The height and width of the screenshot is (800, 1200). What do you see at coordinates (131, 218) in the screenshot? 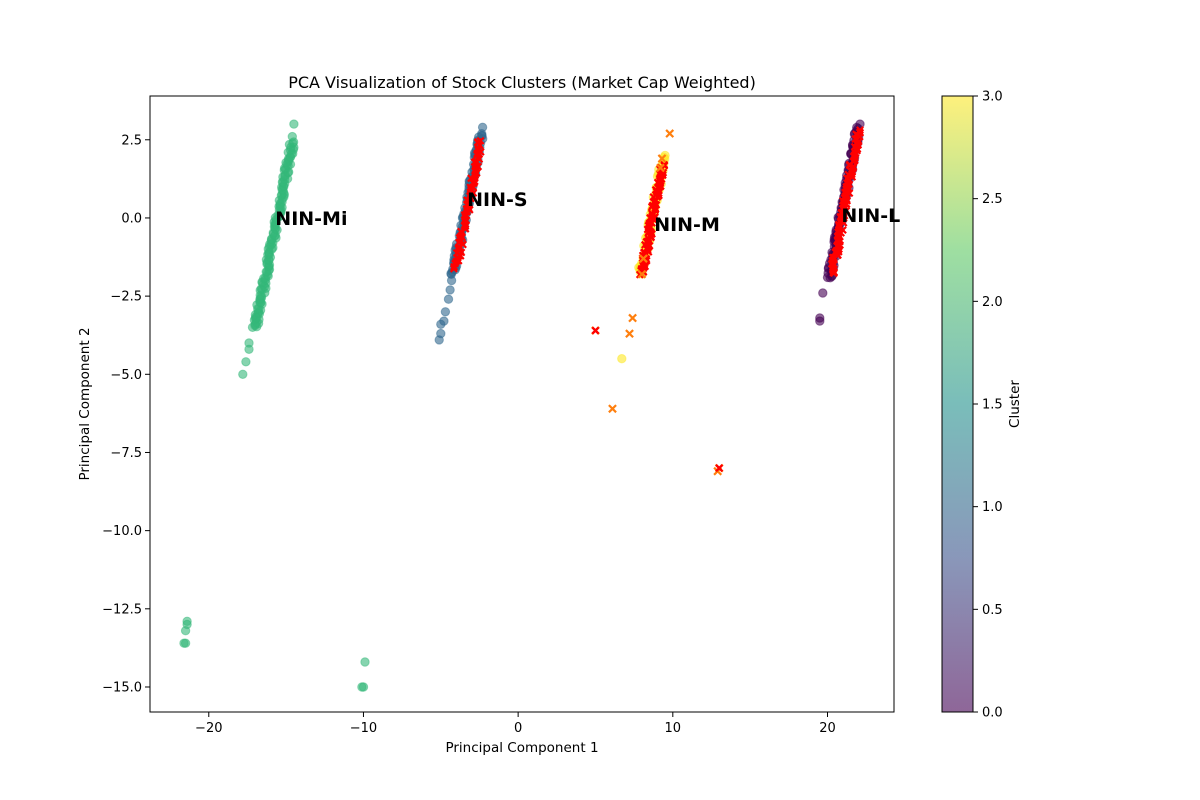
I see `y-tick-label: 0.0` at bounding box center [131, 218].